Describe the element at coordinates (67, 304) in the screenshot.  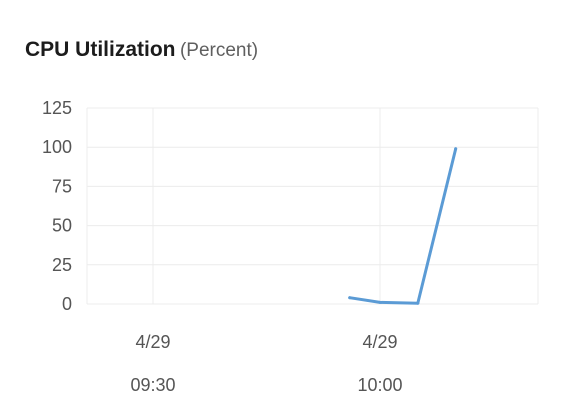
I see `y-tick-label: 0` at that location.